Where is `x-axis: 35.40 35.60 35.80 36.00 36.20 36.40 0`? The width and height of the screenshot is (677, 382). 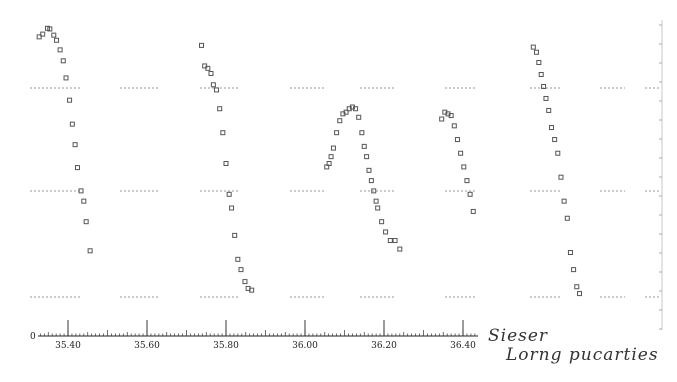 x-axis: 35.40 35.60 35.80 36.00 36.20 36.40 0 is located at coordinates (254, 335).